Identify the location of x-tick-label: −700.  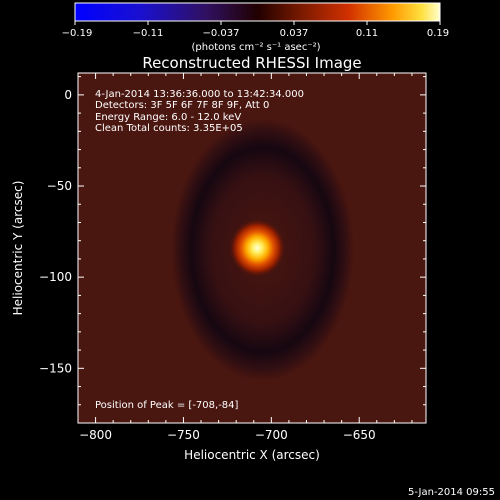
(271, 435).